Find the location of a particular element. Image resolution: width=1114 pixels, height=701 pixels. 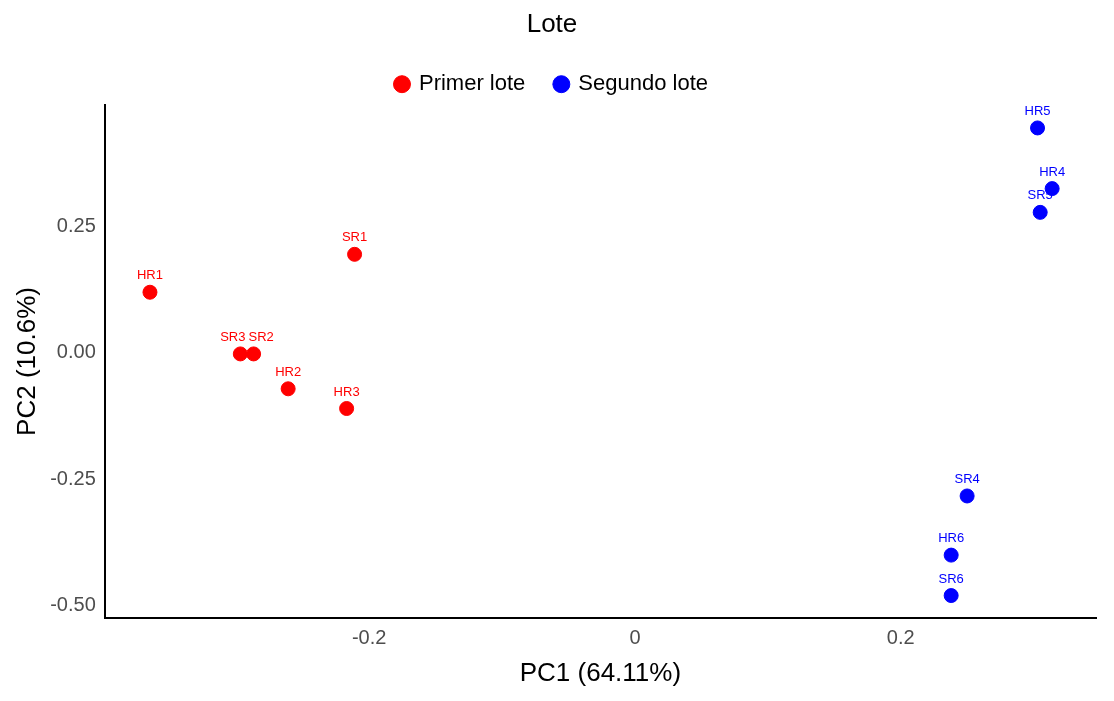

data-label: SR1 is located at coordinates (354, 237).